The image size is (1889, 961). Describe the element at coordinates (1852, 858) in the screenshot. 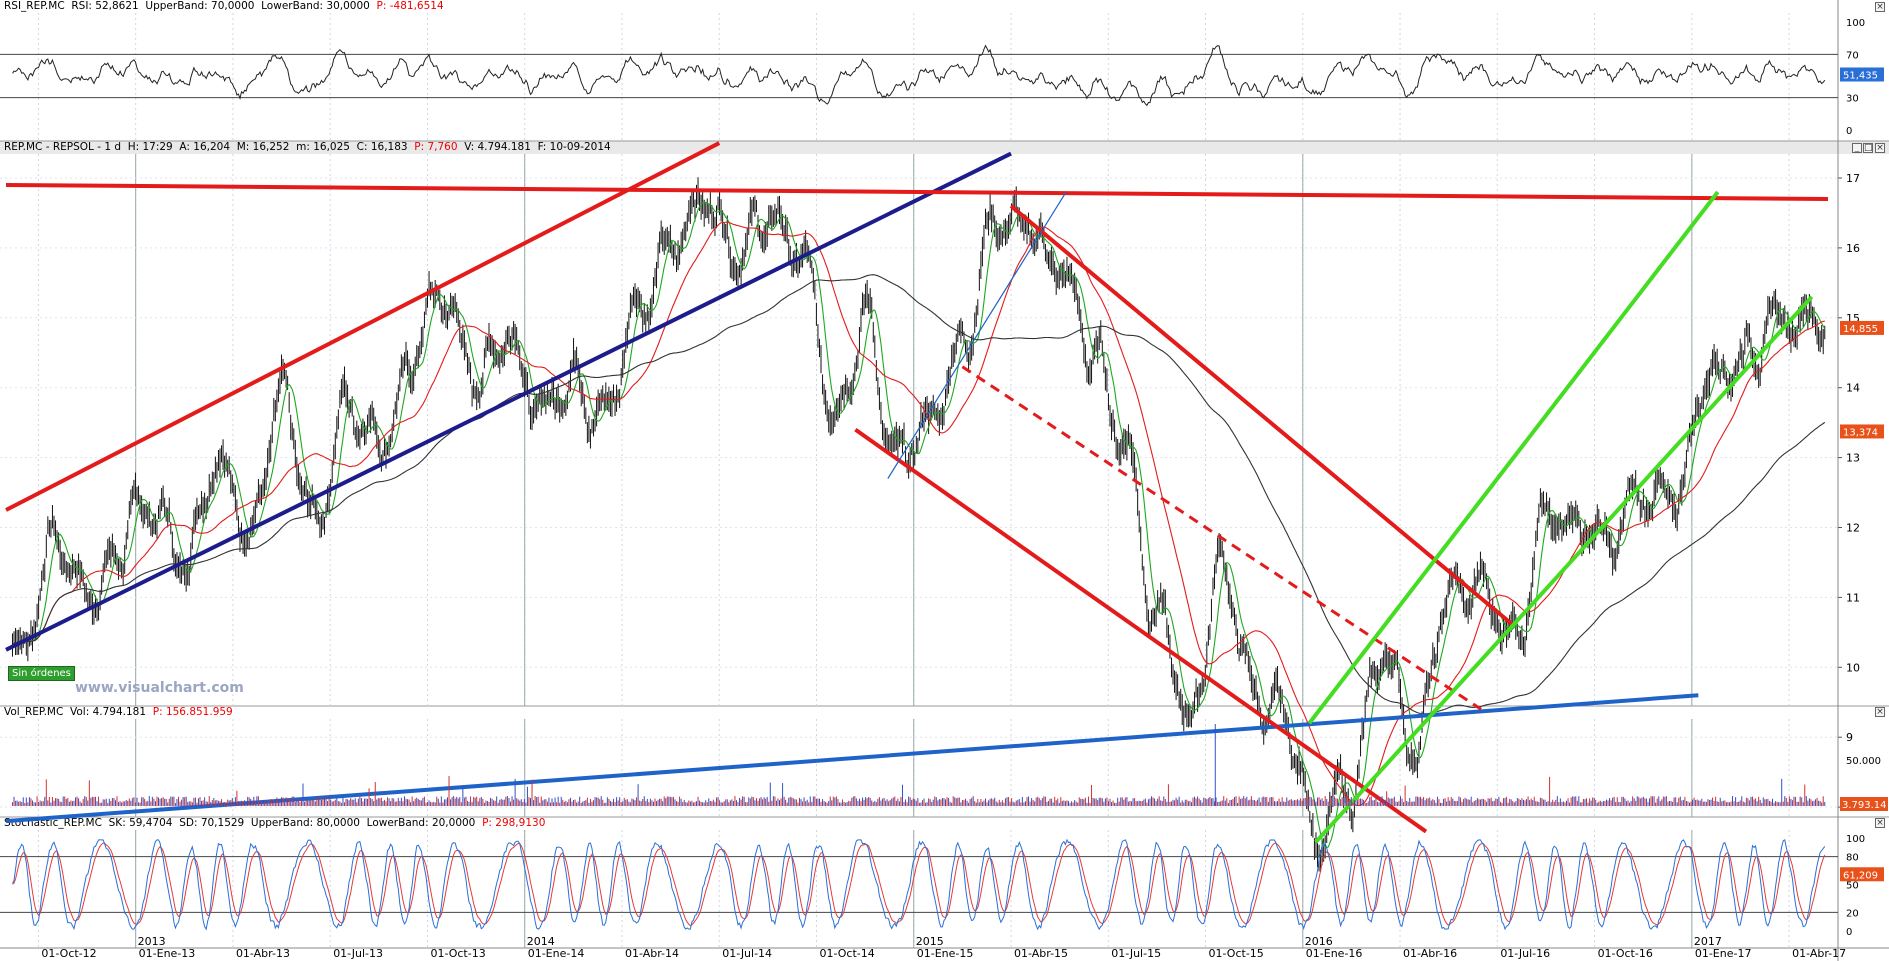

I see `stoch-tick-label: 80` at that location.